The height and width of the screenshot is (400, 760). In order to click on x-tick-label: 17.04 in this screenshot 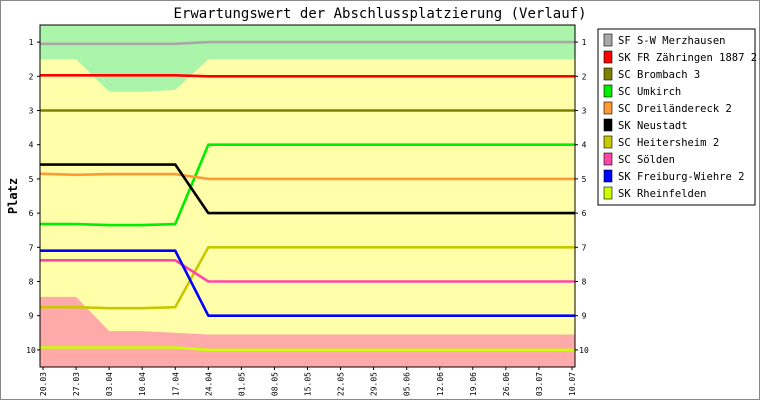, I will do `click(175, 384)`.